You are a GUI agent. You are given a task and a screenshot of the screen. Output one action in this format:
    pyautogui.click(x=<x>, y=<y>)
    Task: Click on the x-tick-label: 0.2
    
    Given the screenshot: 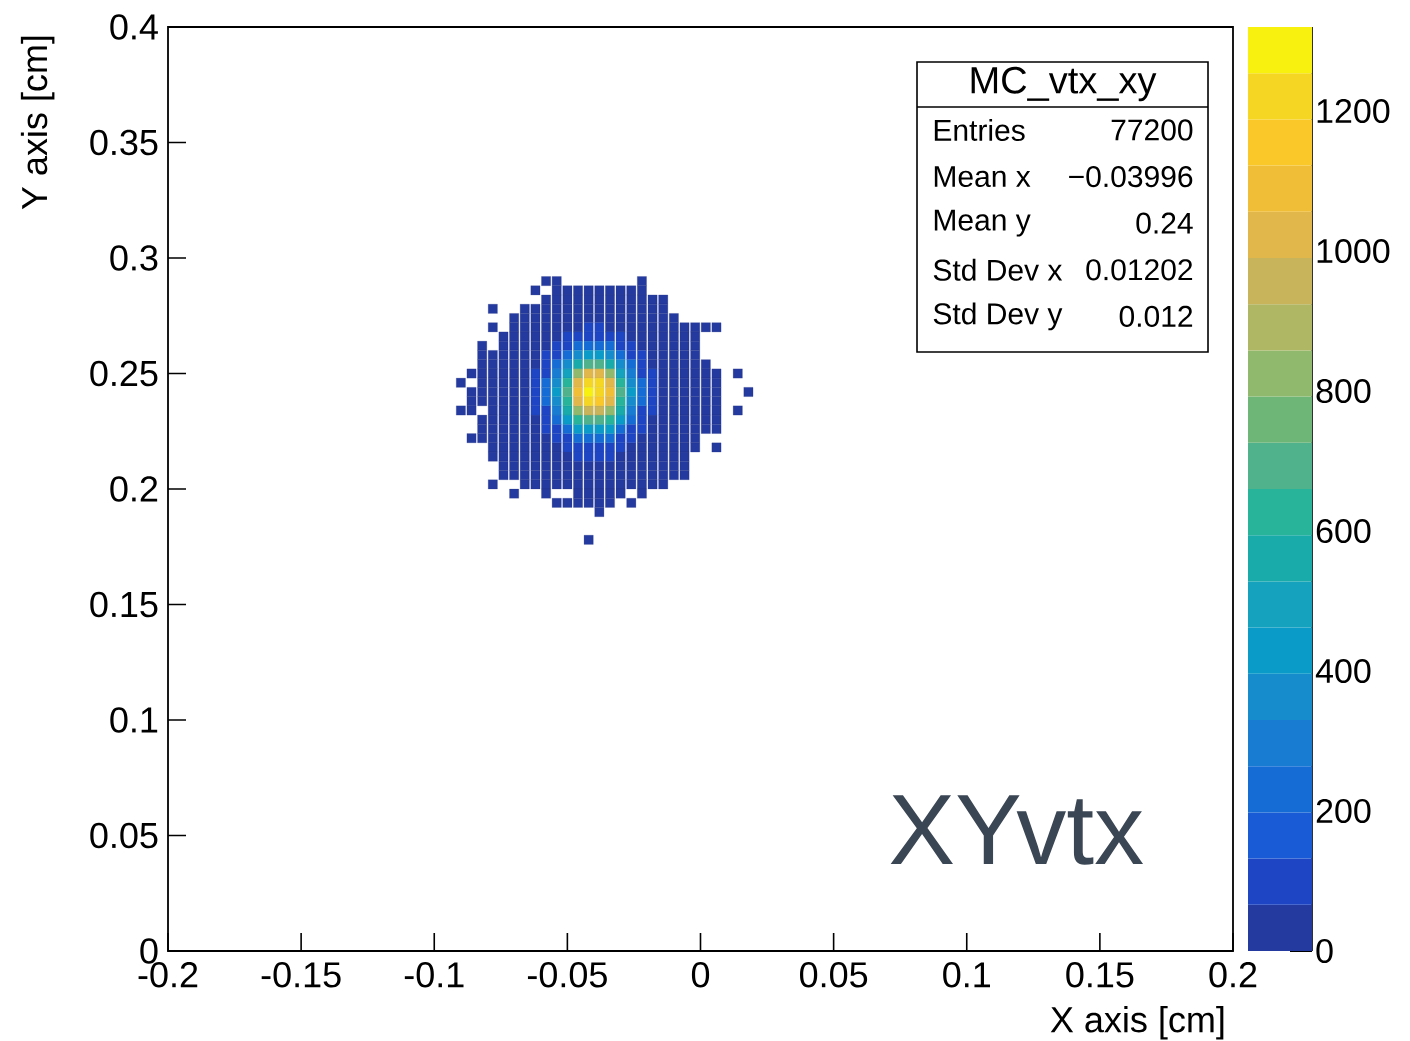 What is the action you would take?
    pyautogui.click(x=1233, y=975)
    